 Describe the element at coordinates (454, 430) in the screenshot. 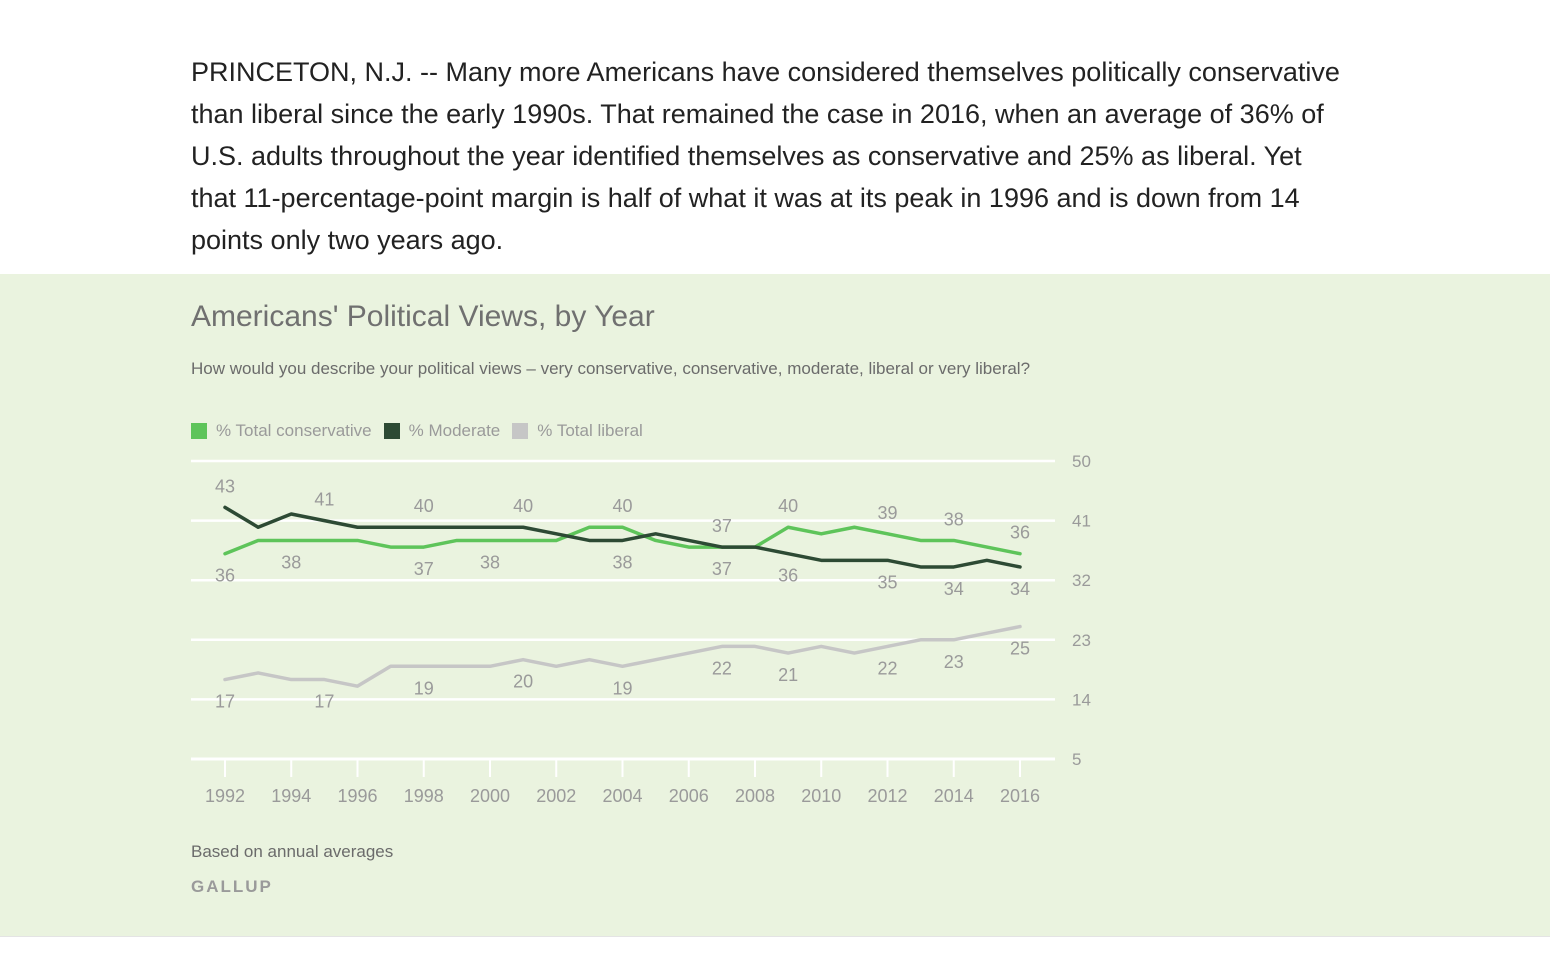

I see `legend-label-moderate: % Moderate` at that location.